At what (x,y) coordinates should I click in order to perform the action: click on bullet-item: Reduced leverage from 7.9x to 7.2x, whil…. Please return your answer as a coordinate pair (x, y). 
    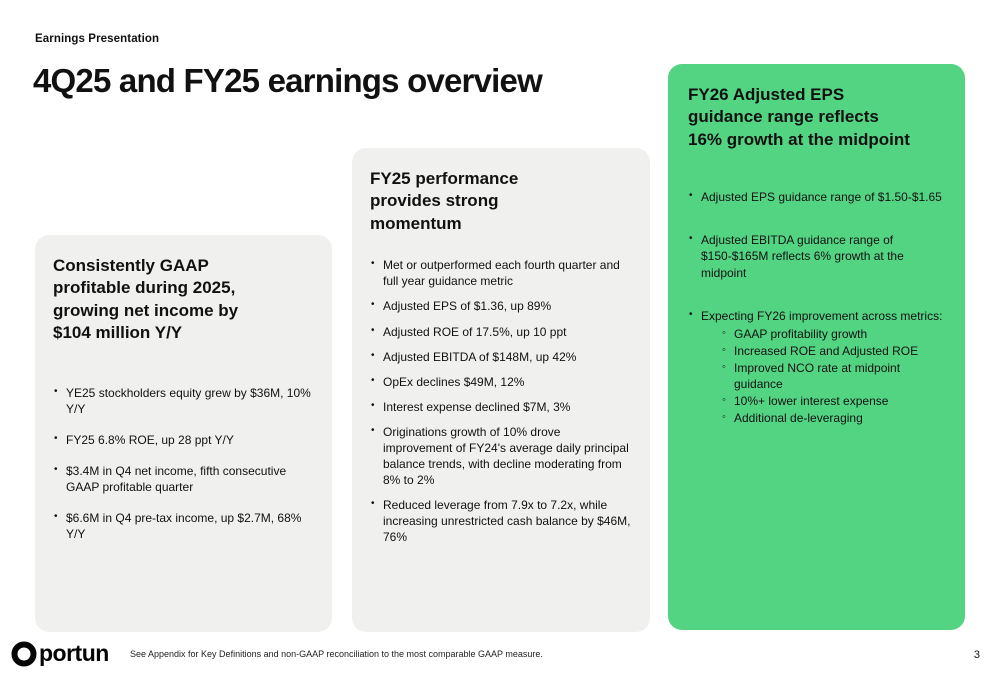
    Looking at the image, I should click on (501, 521).